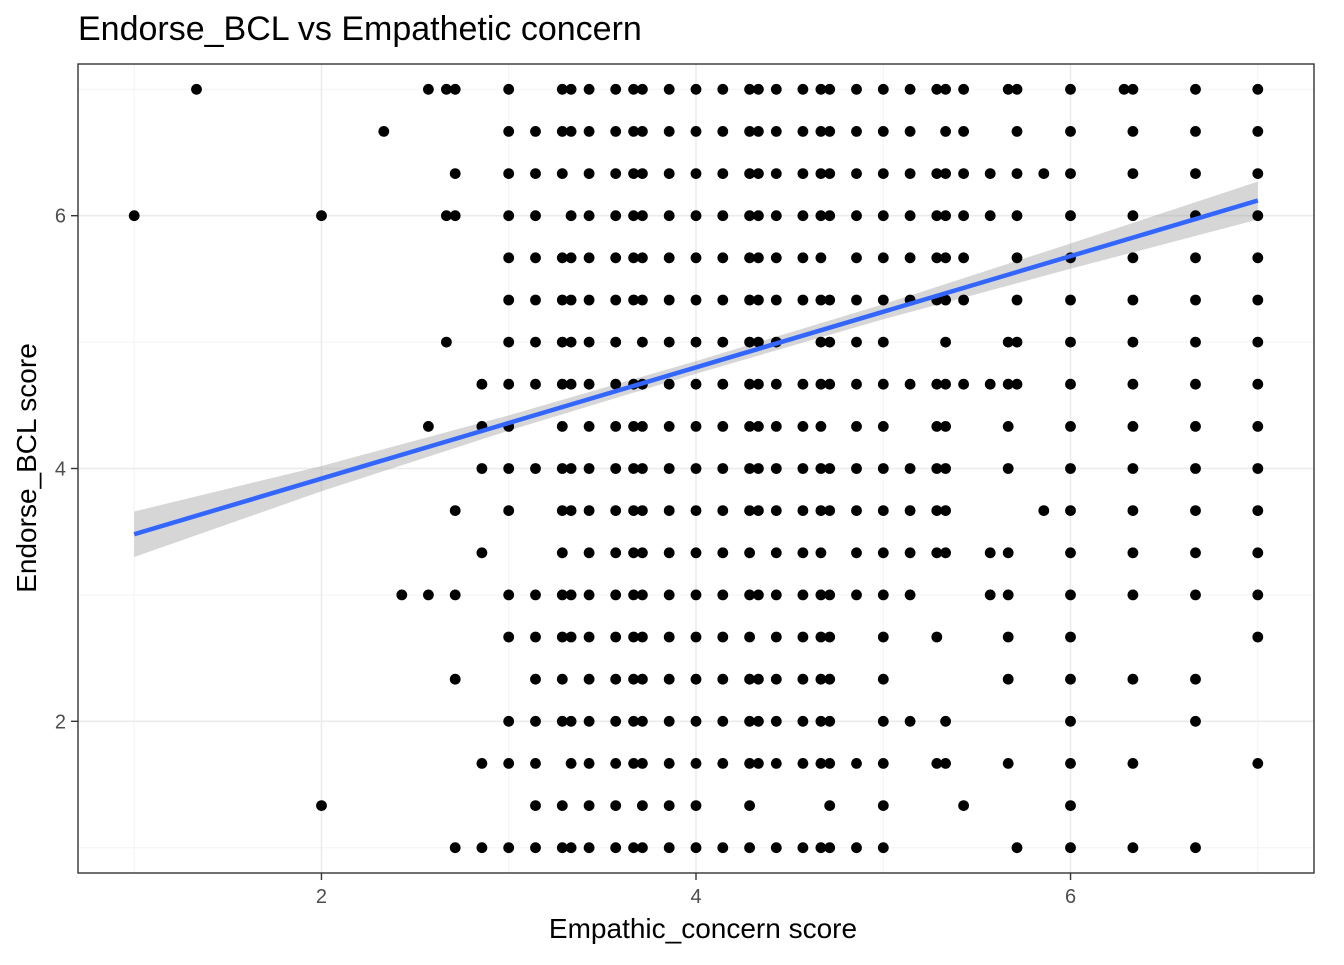  What do you see at coordinates (321, 897) in the screenshot?
I see `x-tick-label: 2` at bounding box center [321, 897].